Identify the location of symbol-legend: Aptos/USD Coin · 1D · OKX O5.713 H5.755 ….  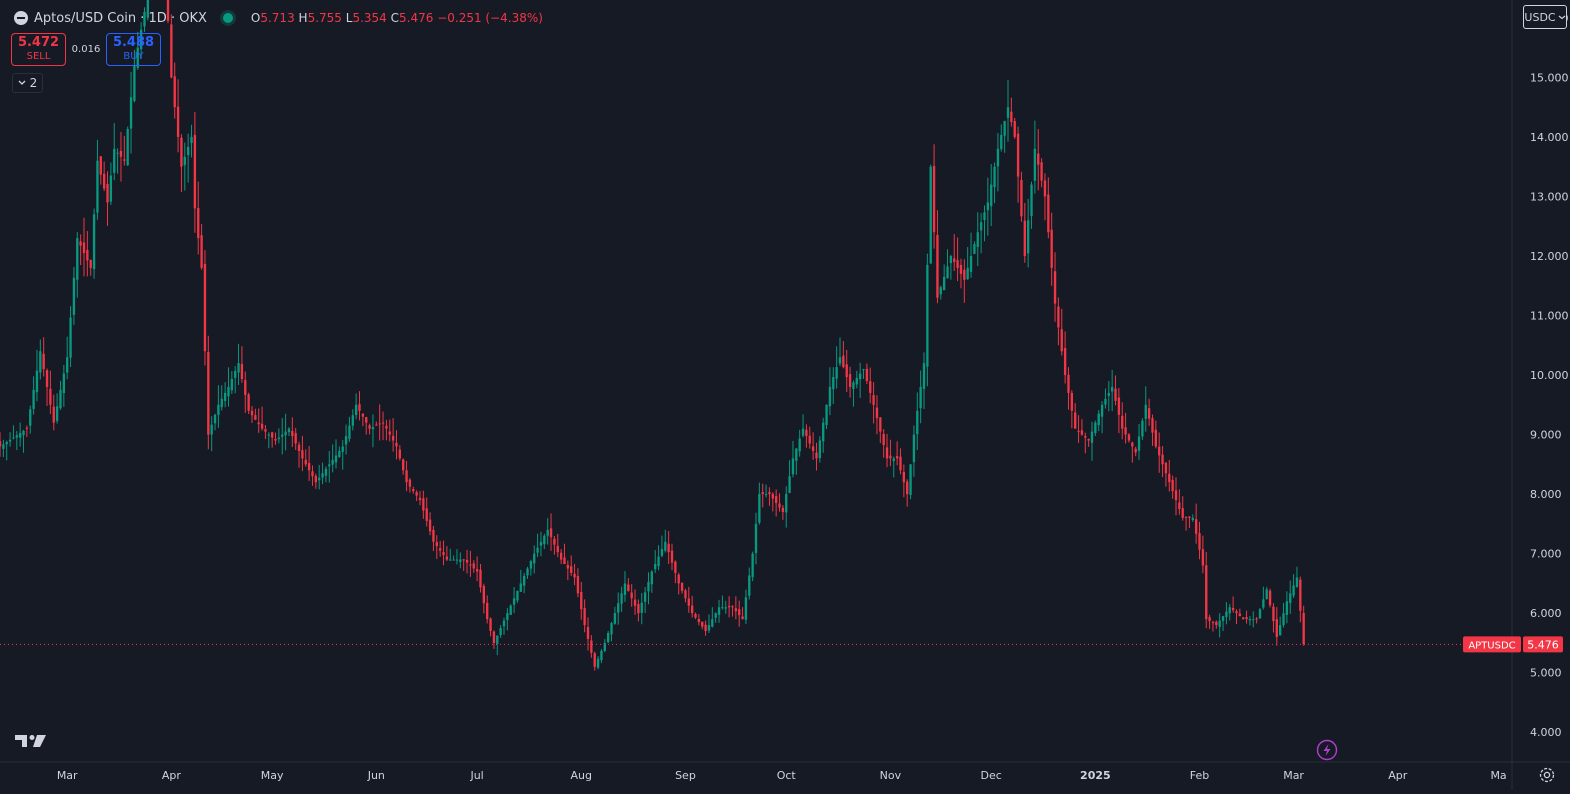
(278, 18).